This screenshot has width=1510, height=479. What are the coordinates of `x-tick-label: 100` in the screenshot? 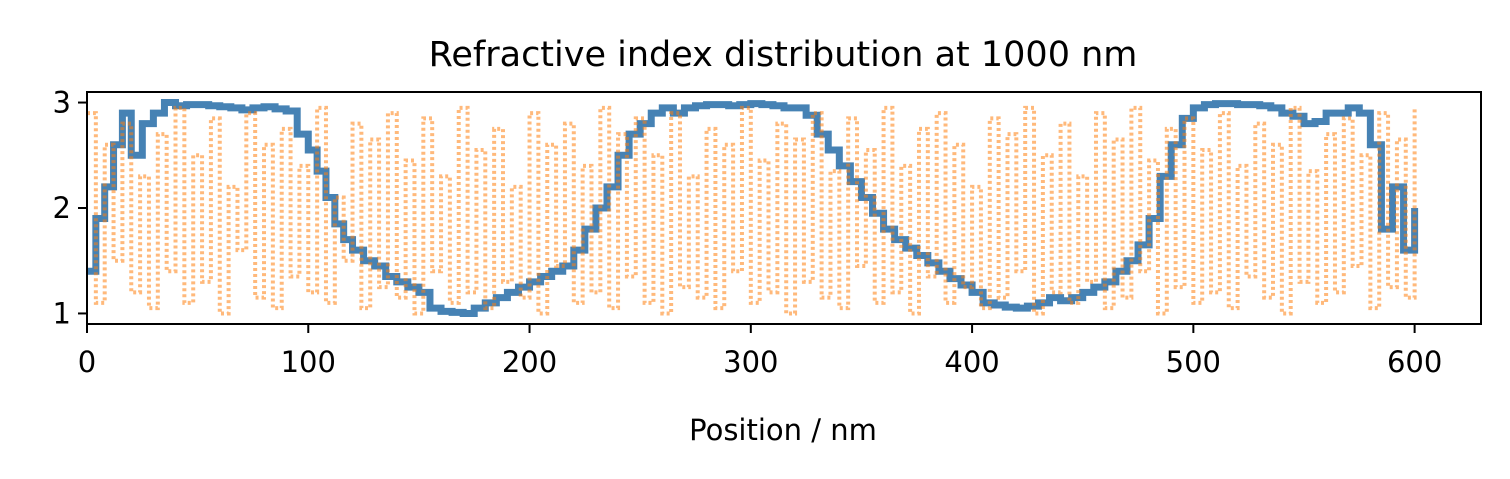 It's located at (308, 362).